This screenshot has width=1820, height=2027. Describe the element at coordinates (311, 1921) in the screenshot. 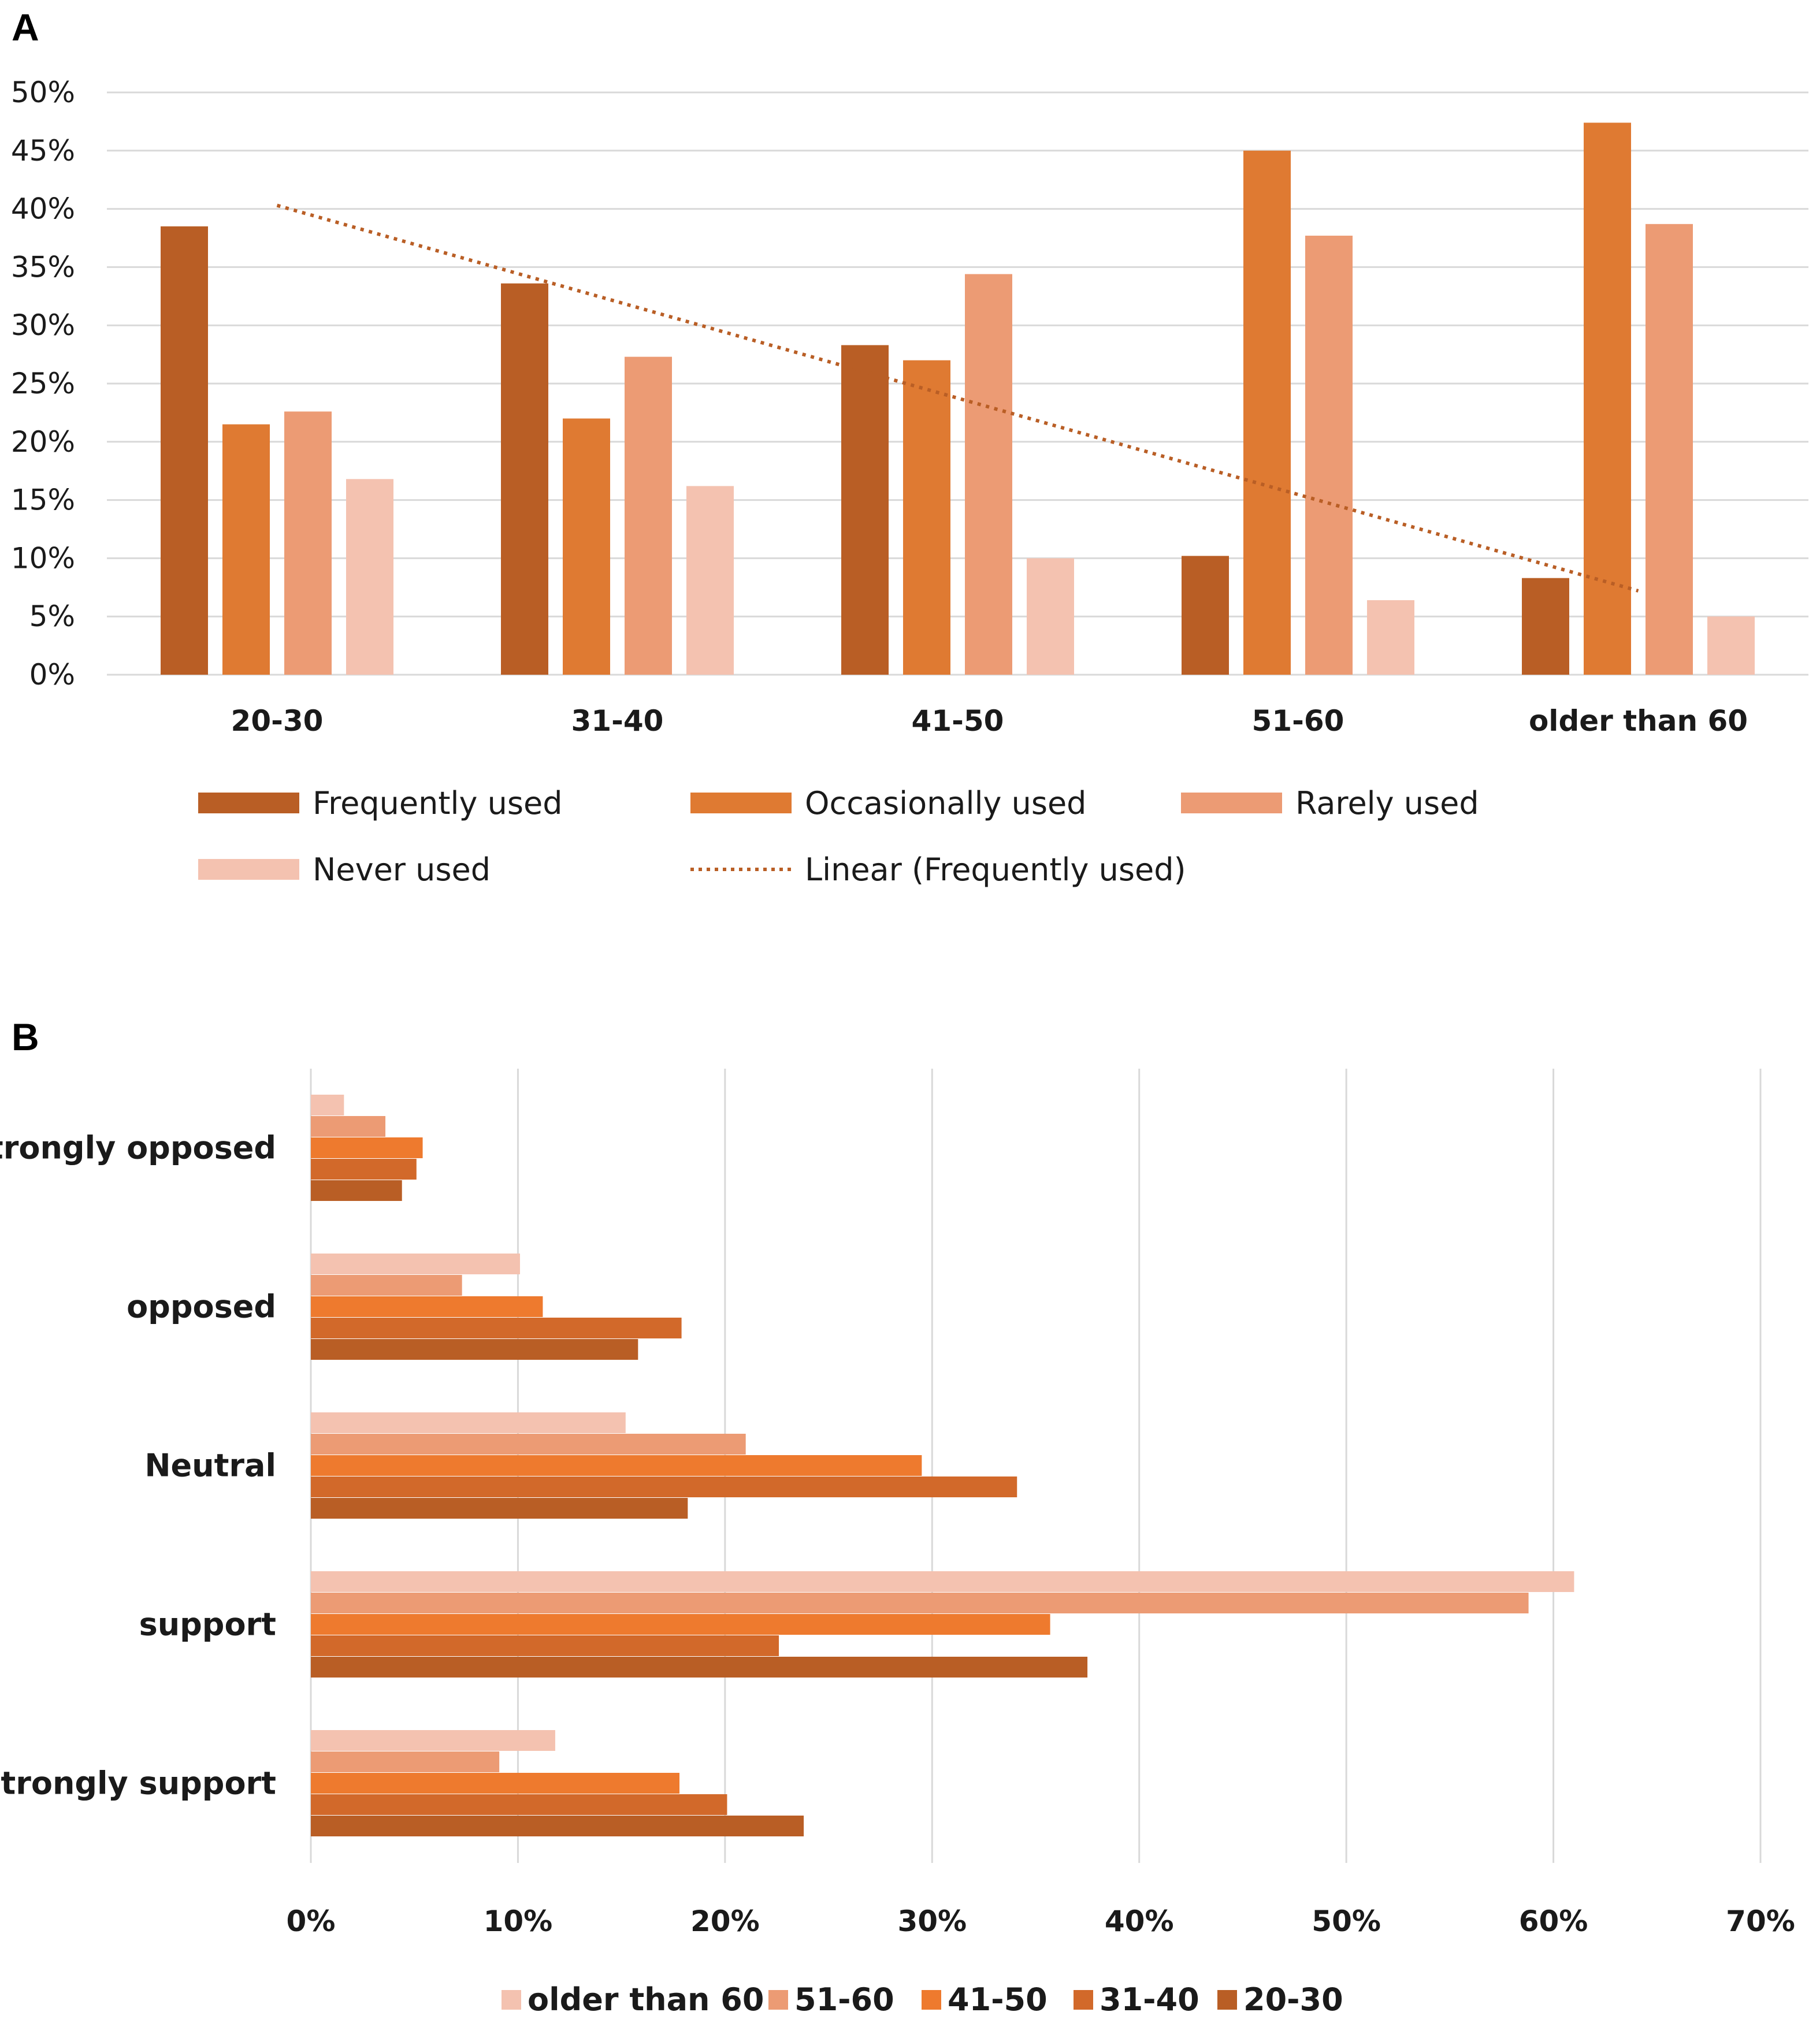

I see `x-tick-label: 0%` at that location.